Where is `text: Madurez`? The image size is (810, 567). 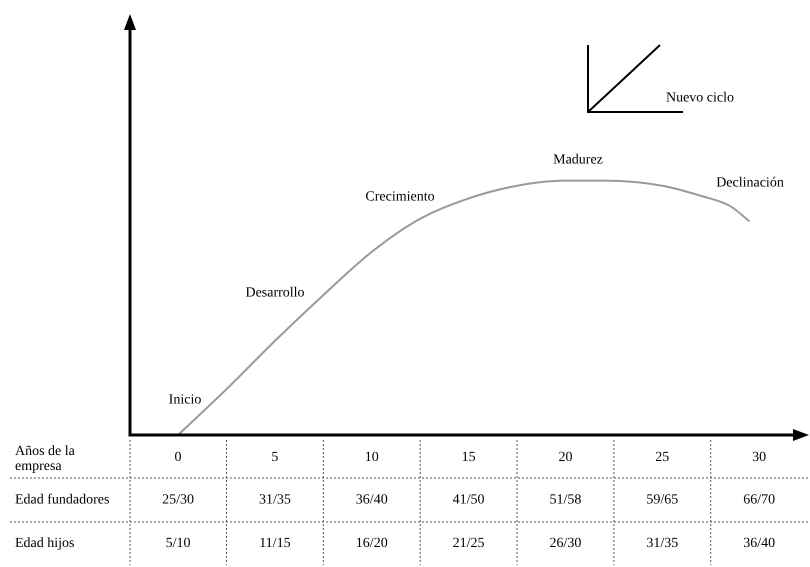
text: Madurez is located at coordinates (578, 160).